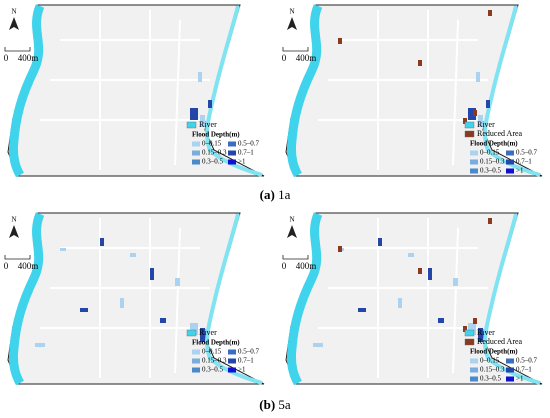 This screenshot has height=418, width=550. I want to click on caption-text: 1a, so click(284, 194).